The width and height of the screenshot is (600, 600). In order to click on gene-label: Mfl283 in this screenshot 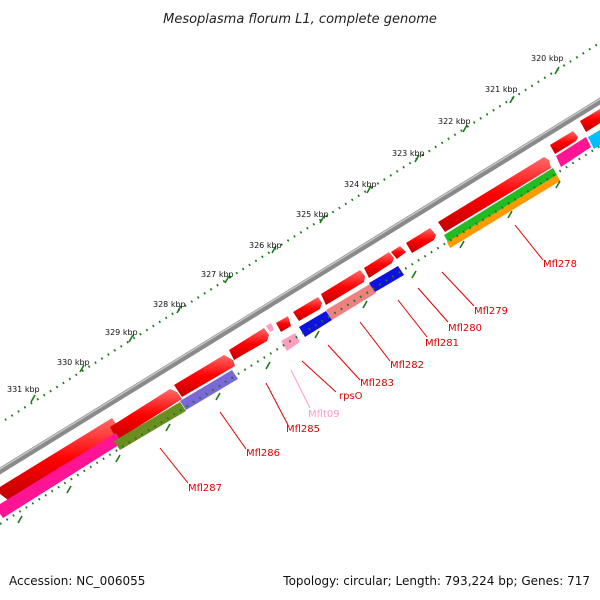, I will do `click(377, 383)`.